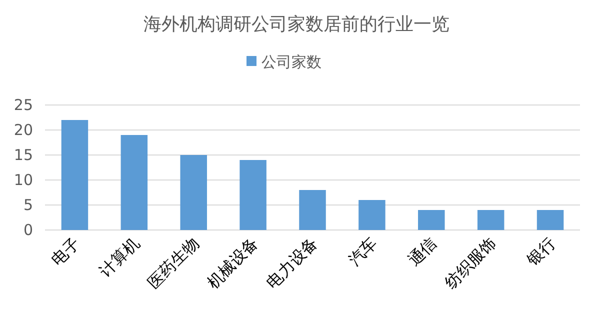 The height and width of the screenshot is (331, 593). I want to click on x-tick-label: 电力设备, so click(292, 262).